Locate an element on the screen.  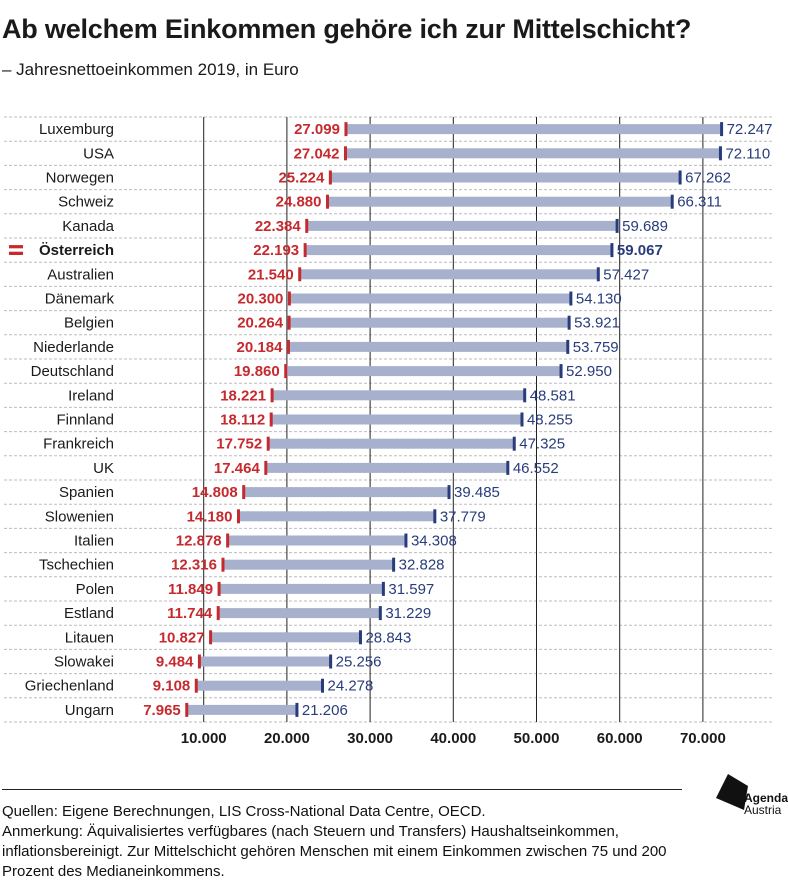
low-value-label: 27.042 is located at coordinates (317, 153).